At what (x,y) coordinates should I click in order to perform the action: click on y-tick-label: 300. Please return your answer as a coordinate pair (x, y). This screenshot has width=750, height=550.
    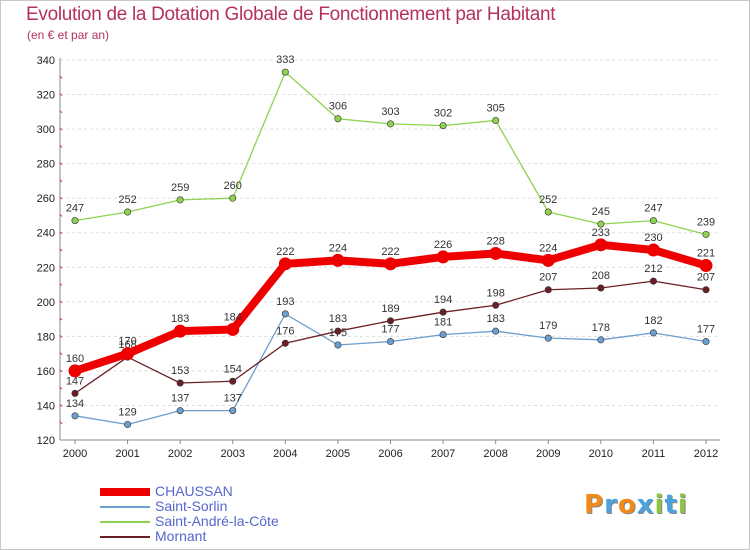
    Looking at the image, I should click on (46, 130).